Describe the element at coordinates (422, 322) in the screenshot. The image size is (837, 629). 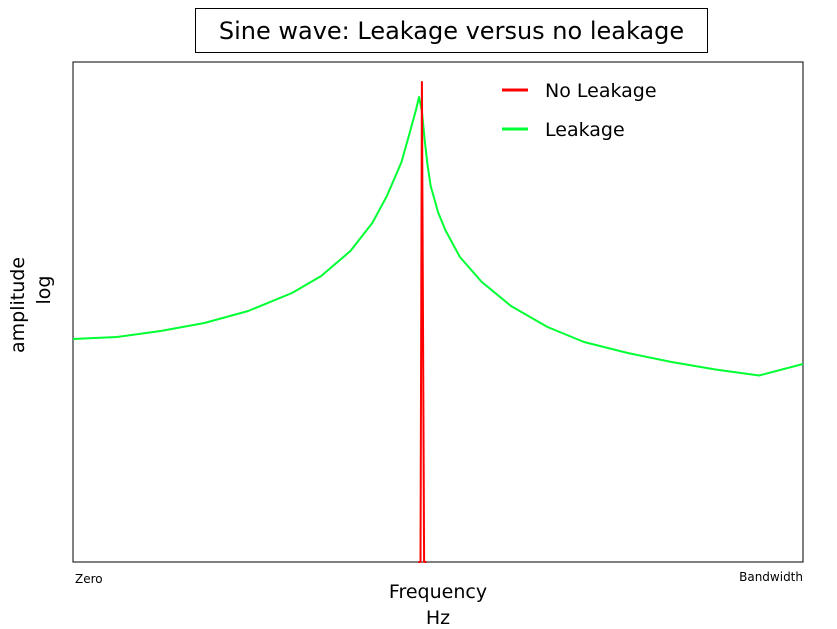
I see `series-line-no-leakage` at that location.